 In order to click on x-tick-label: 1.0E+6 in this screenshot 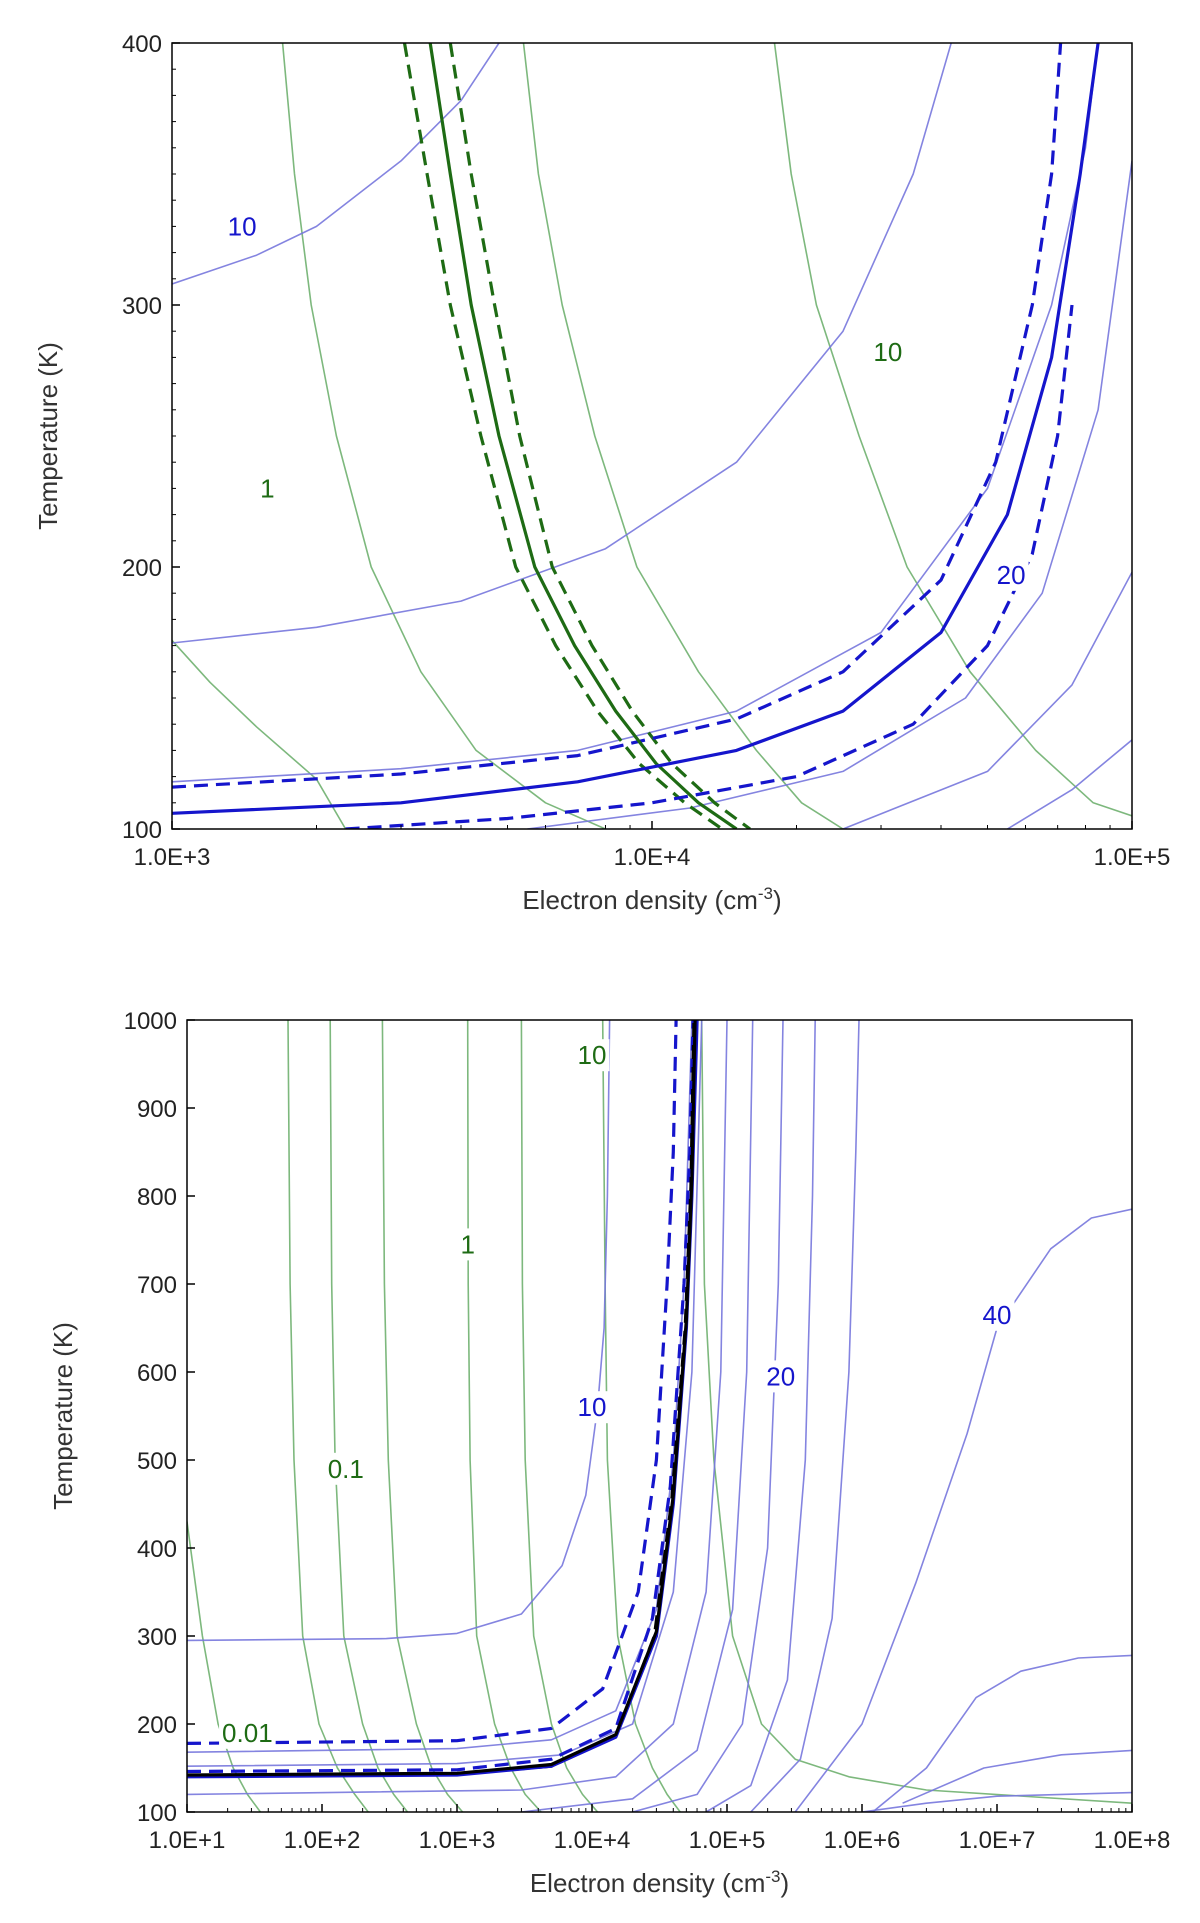, I will do `click(862, 1840)`.